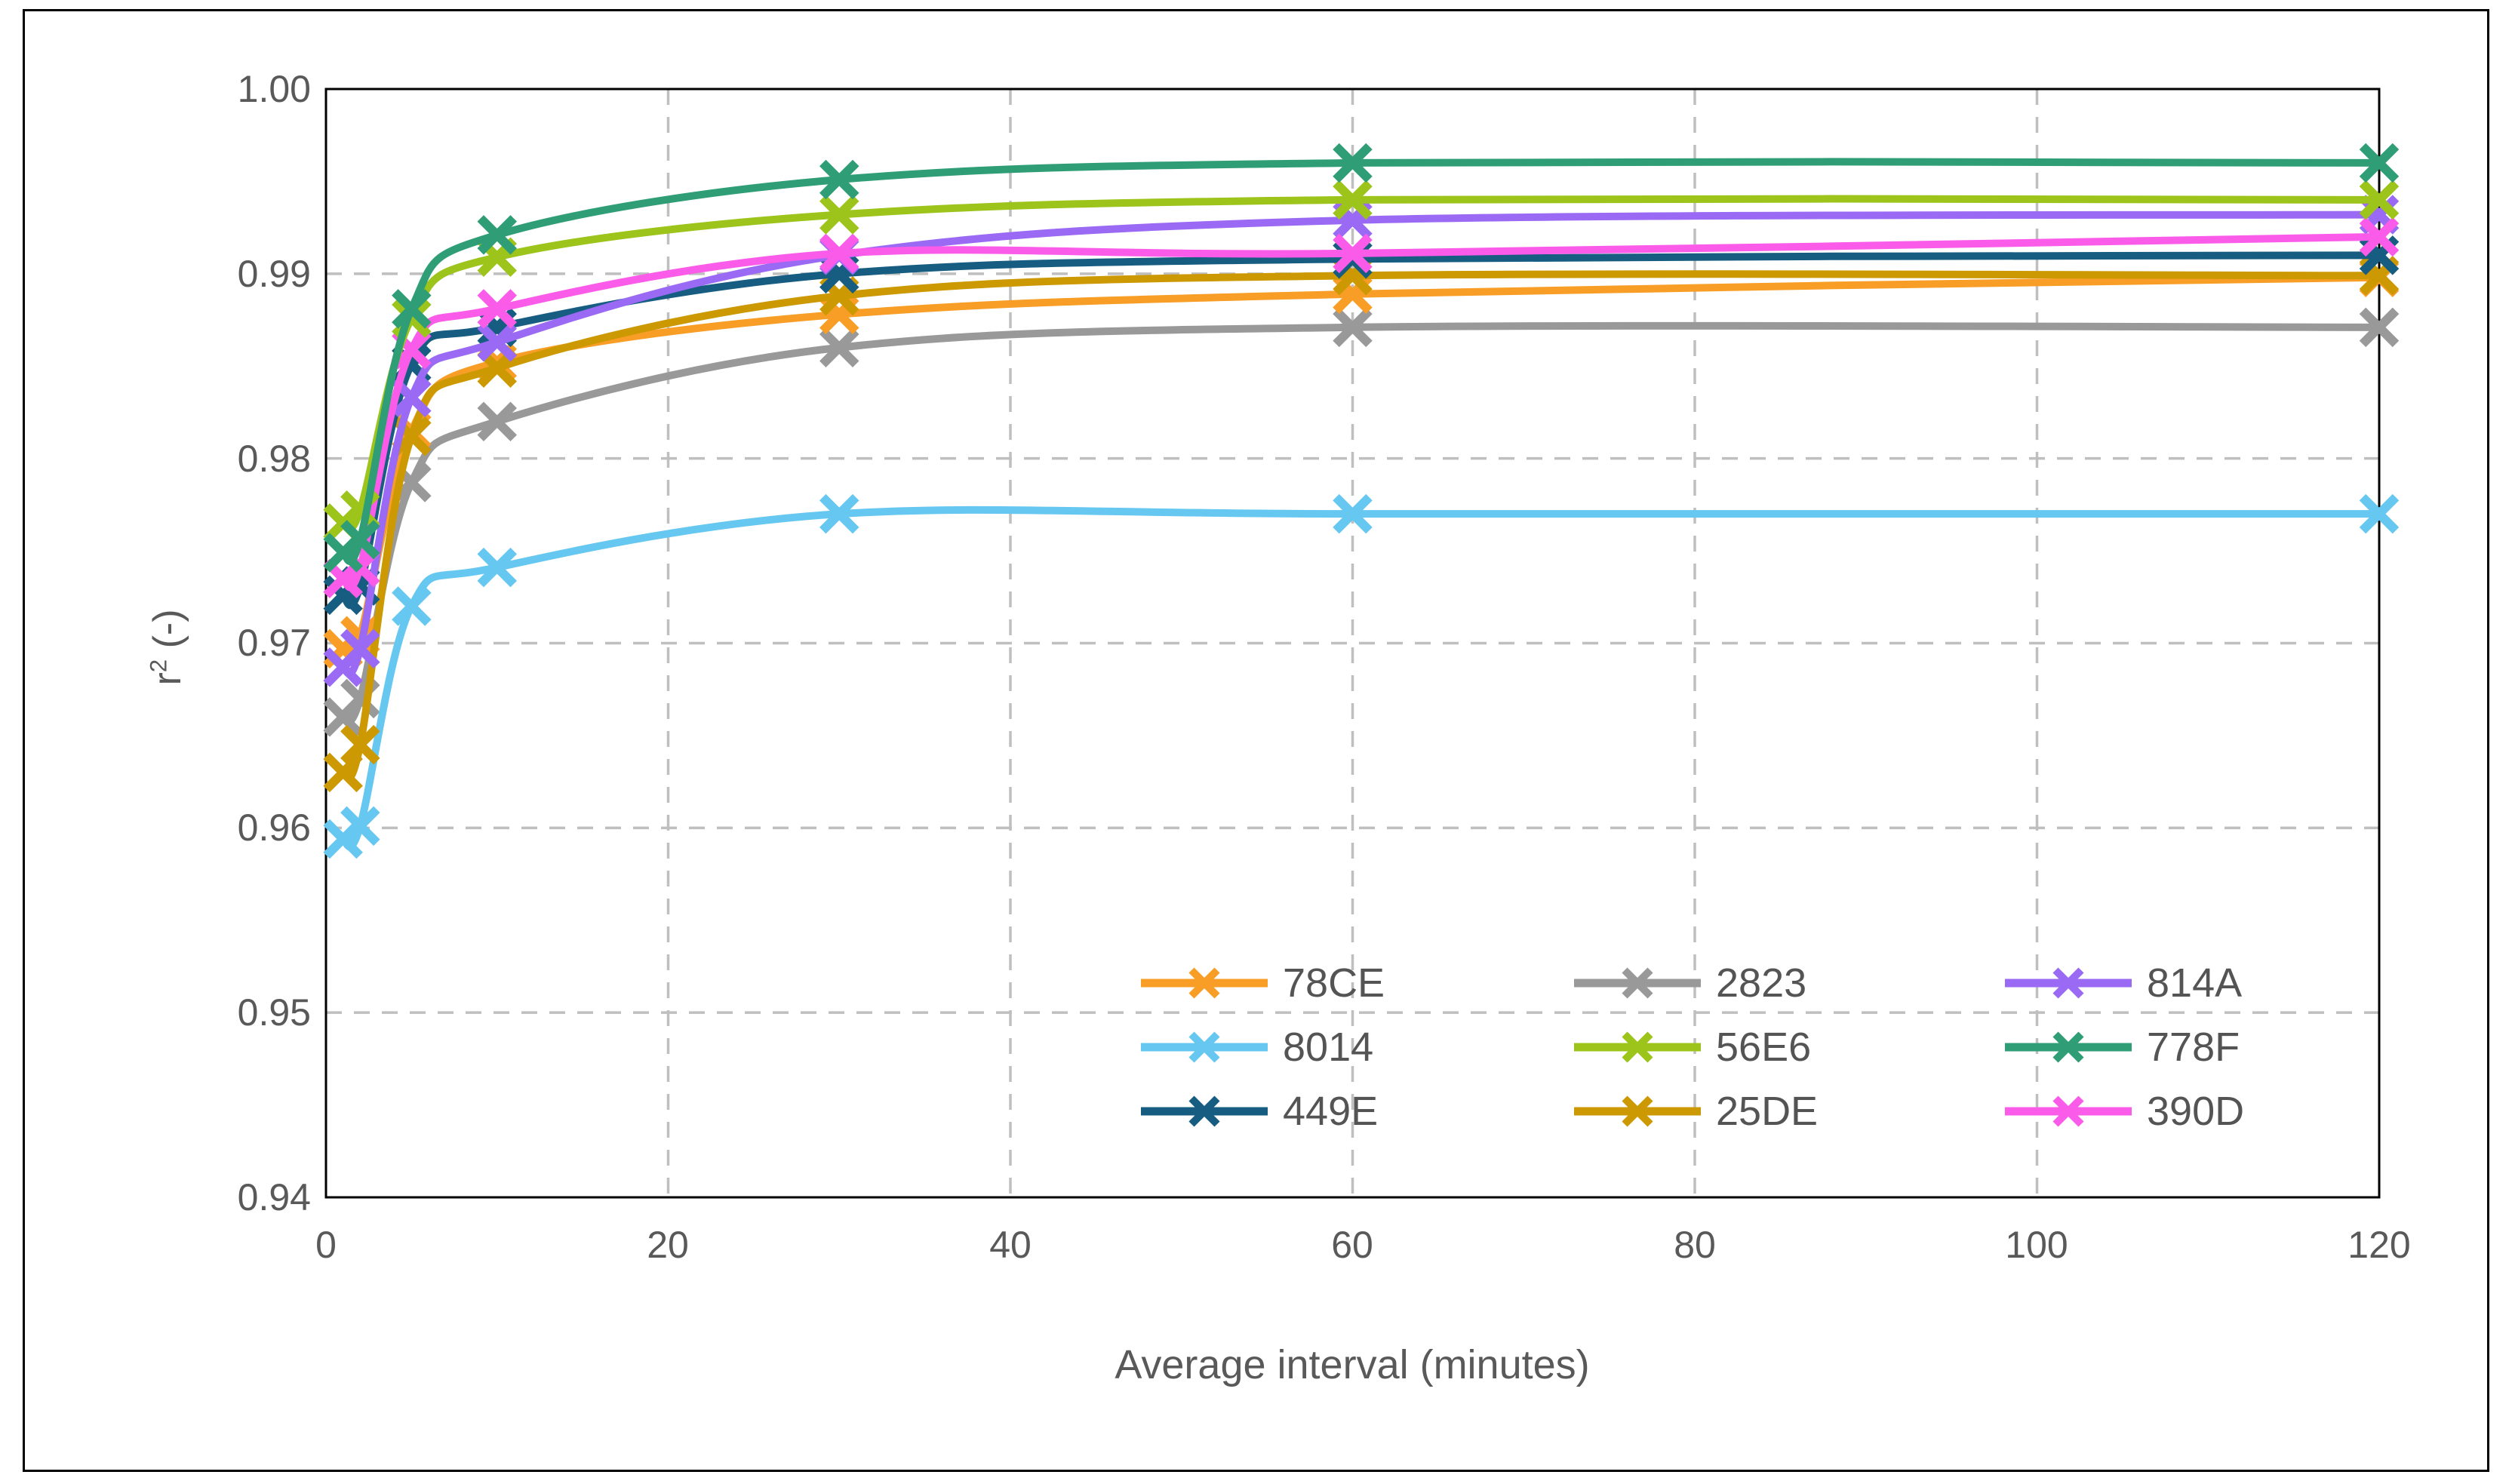 The height and width of the screenshot is (1484, 2512). What do you see at coordinates (1011, 1245) in the screenshot?
I see `x-tick-label: 40` at bounding box center [1011, 1245].